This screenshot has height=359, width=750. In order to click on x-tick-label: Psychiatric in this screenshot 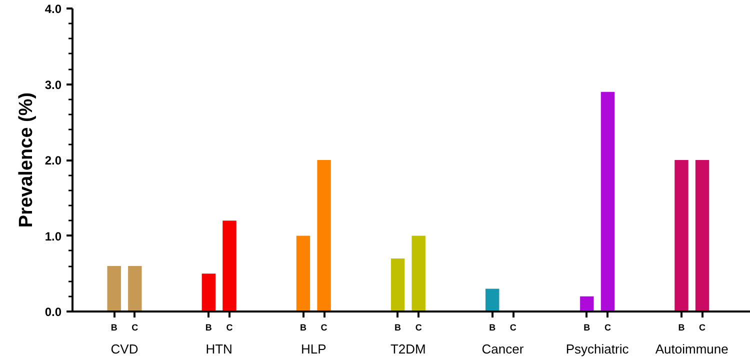, I will do `click(598, 349)`.